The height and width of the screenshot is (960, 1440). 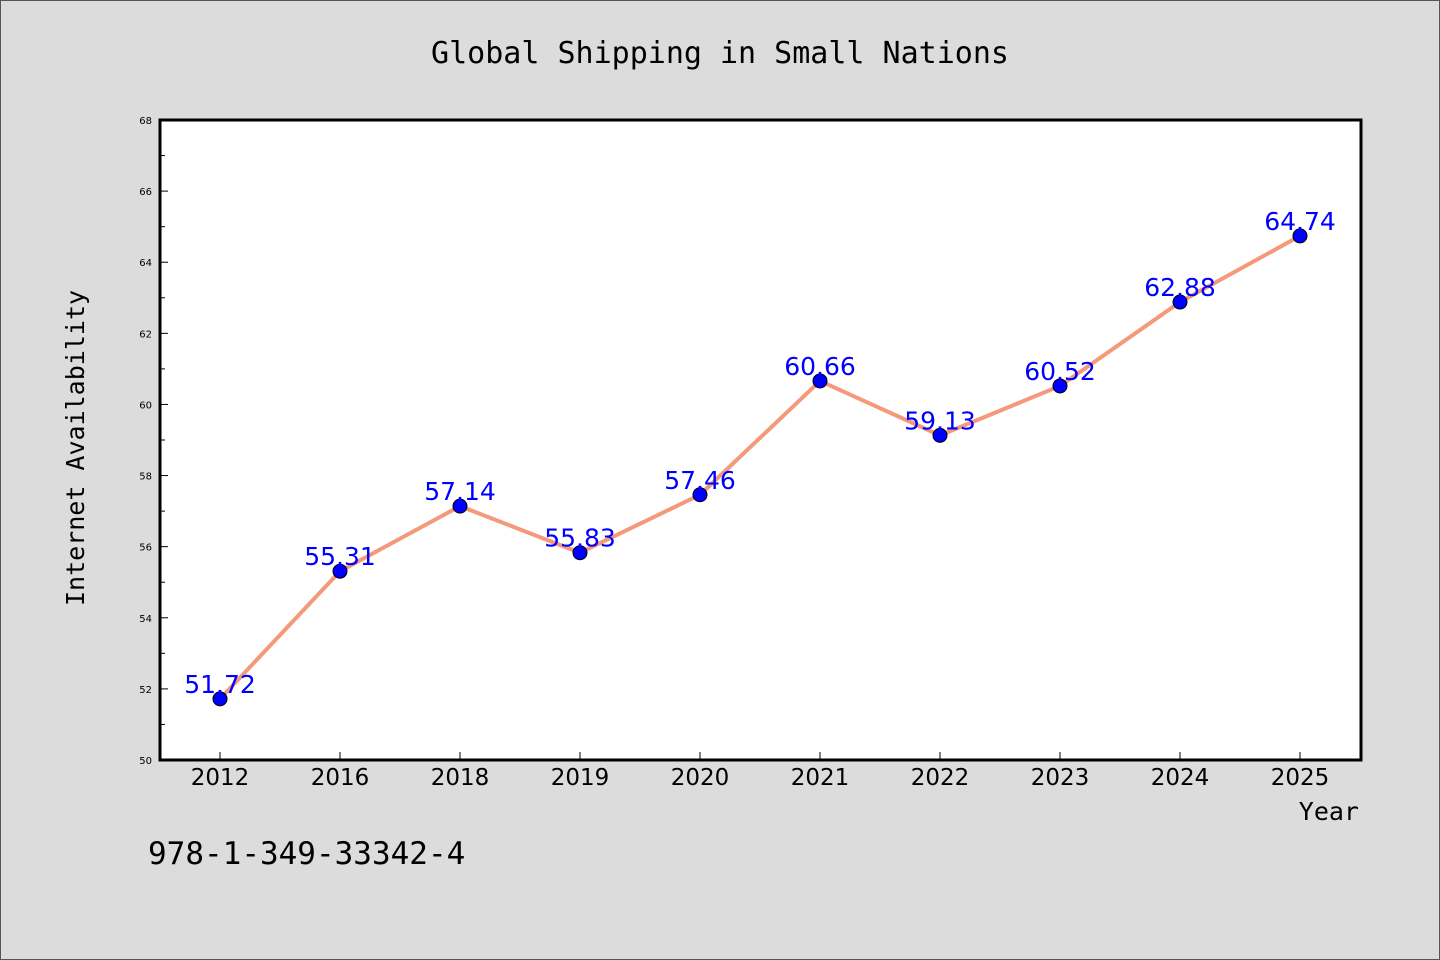 What do you see at coordinates (145, 121) in the screenshot?
I see `y-tick-label: 68` at bounding box center [145, 121].